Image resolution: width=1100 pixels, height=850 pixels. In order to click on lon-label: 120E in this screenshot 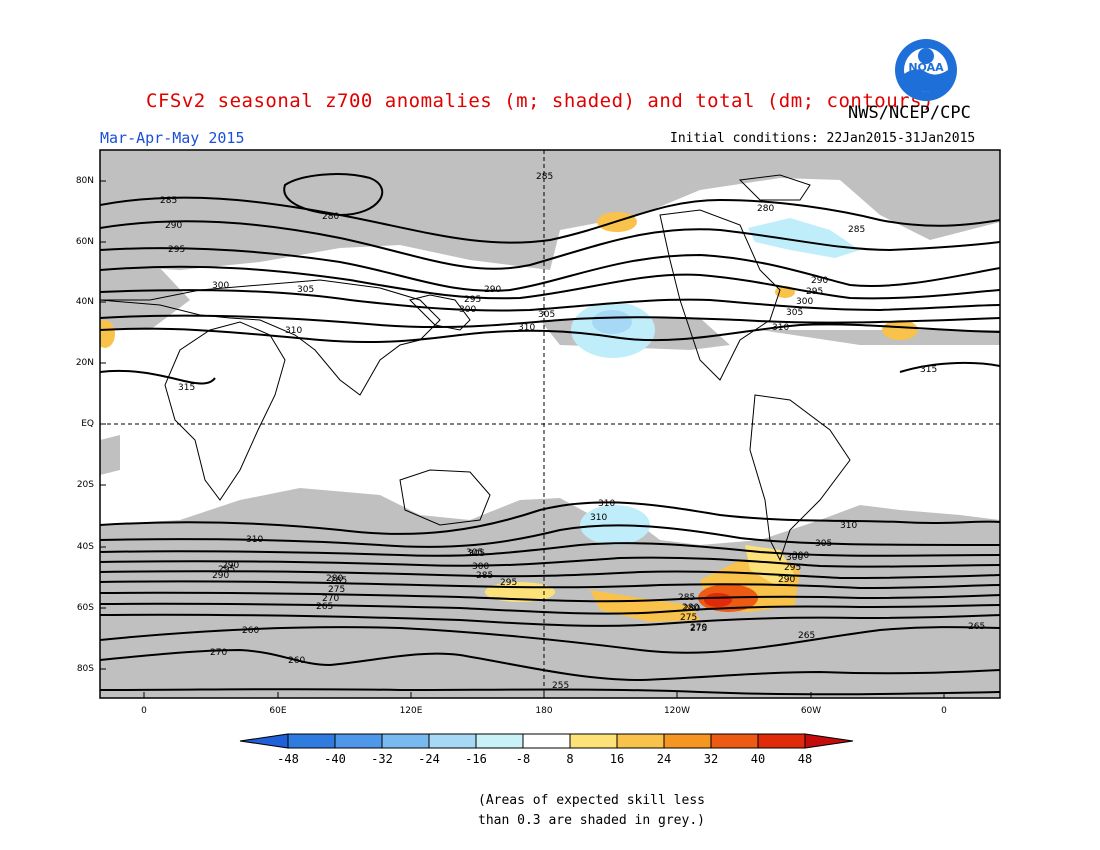, I will do `click(411, 711)`.